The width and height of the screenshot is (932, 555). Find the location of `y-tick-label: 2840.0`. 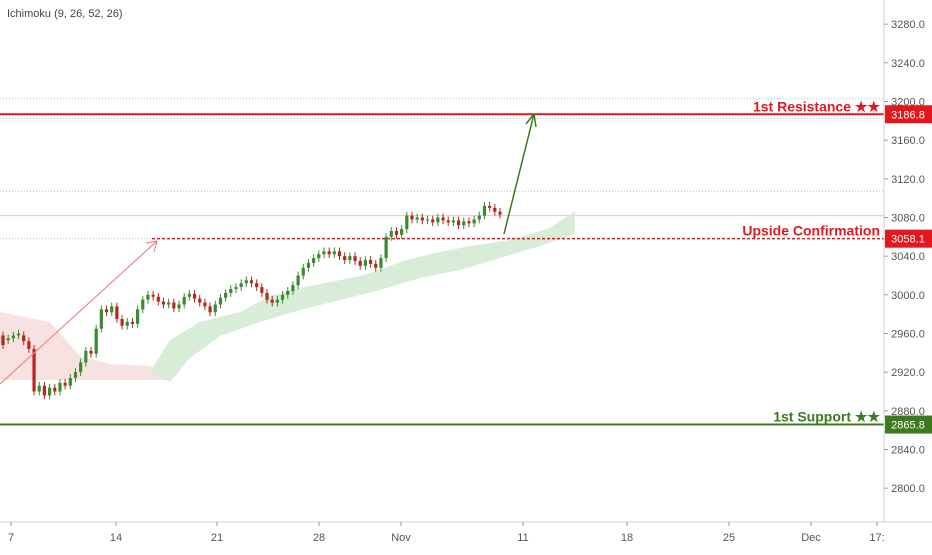

y-tick-label: 2840.0 is located at coordinates (908, 451).